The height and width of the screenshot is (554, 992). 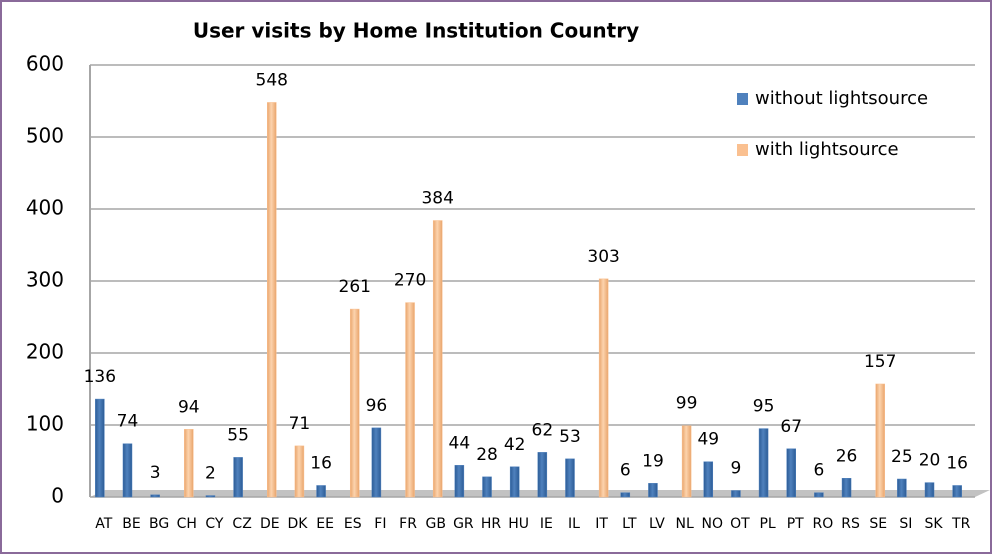 What do you see at coordinates (930, 461) in the screenshot?
I see `data-label: 20` at bounding box center [930, 461].